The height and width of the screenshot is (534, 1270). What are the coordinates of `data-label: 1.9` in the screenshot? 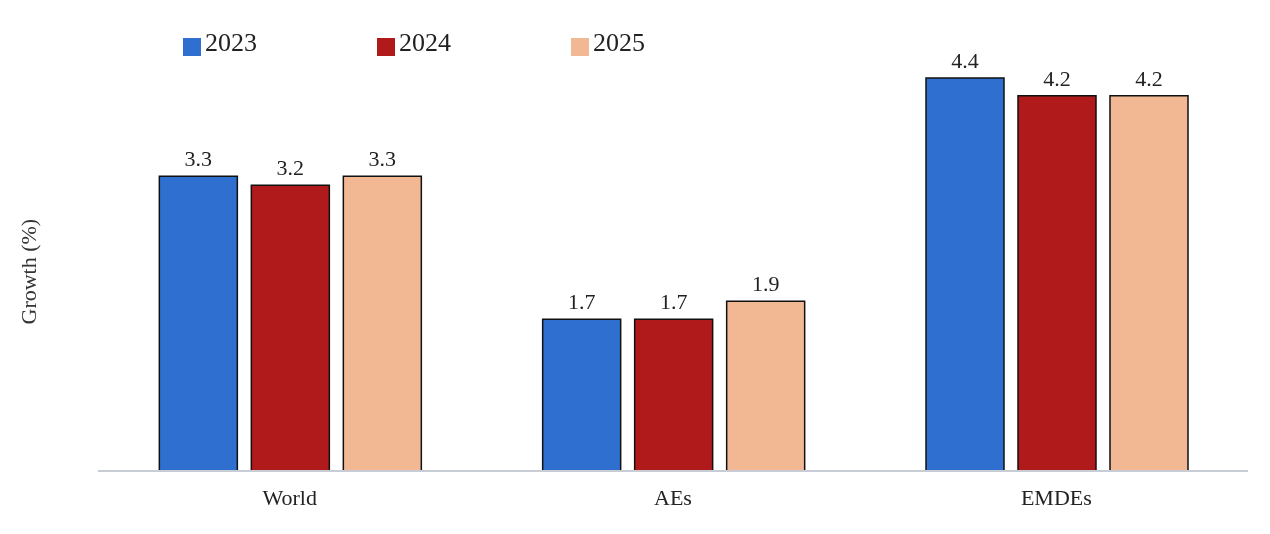 It's located at (765, 284).